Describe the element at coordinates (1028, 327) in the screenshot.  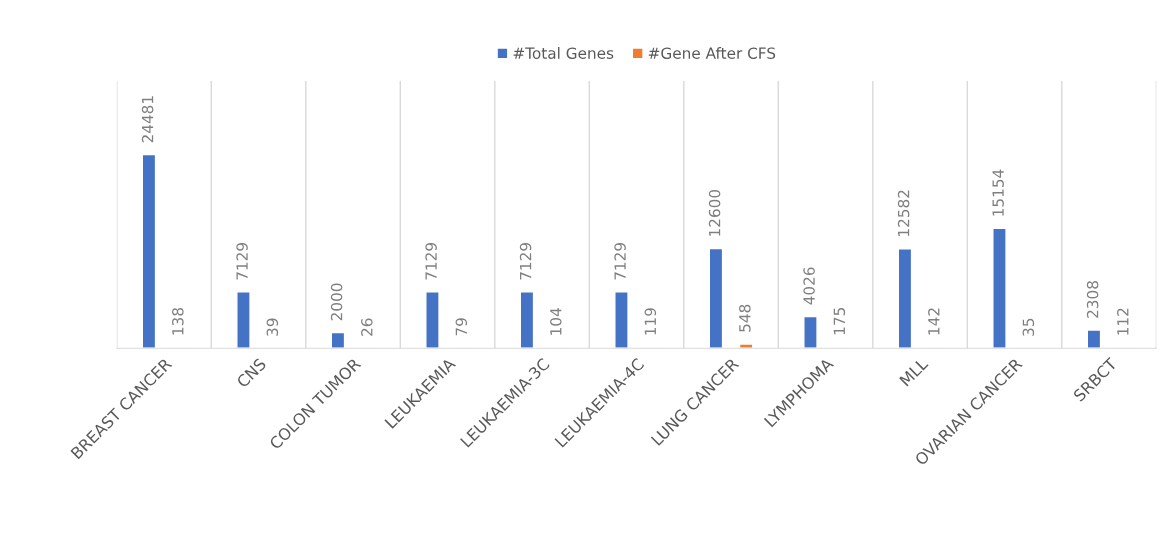
I see `data-label: 35` at that location.